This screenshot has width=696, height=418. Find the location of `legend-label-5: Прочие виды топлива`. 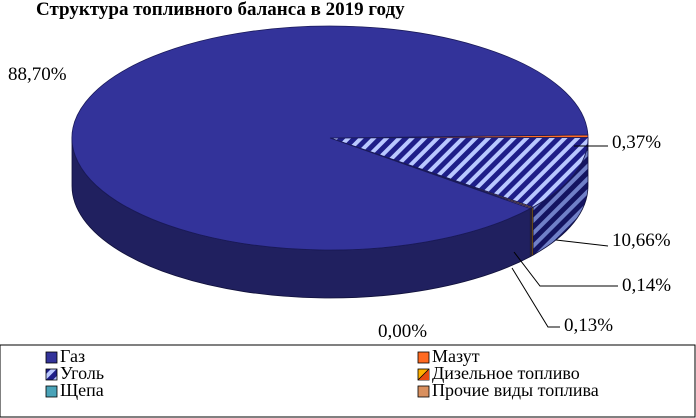

legend-label-5: Прочие виды топлива is located at coordinates (515, 390).